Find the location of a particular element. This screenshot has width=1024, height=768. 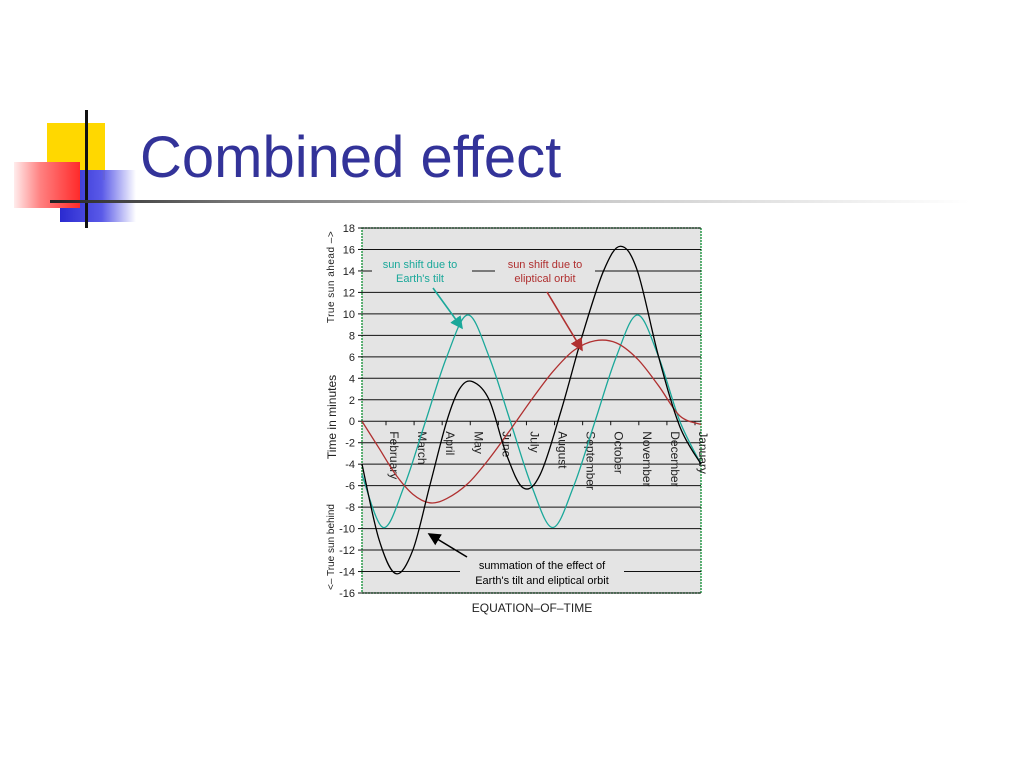

slide-title: Combined effect is located at coordinates (351, 157).